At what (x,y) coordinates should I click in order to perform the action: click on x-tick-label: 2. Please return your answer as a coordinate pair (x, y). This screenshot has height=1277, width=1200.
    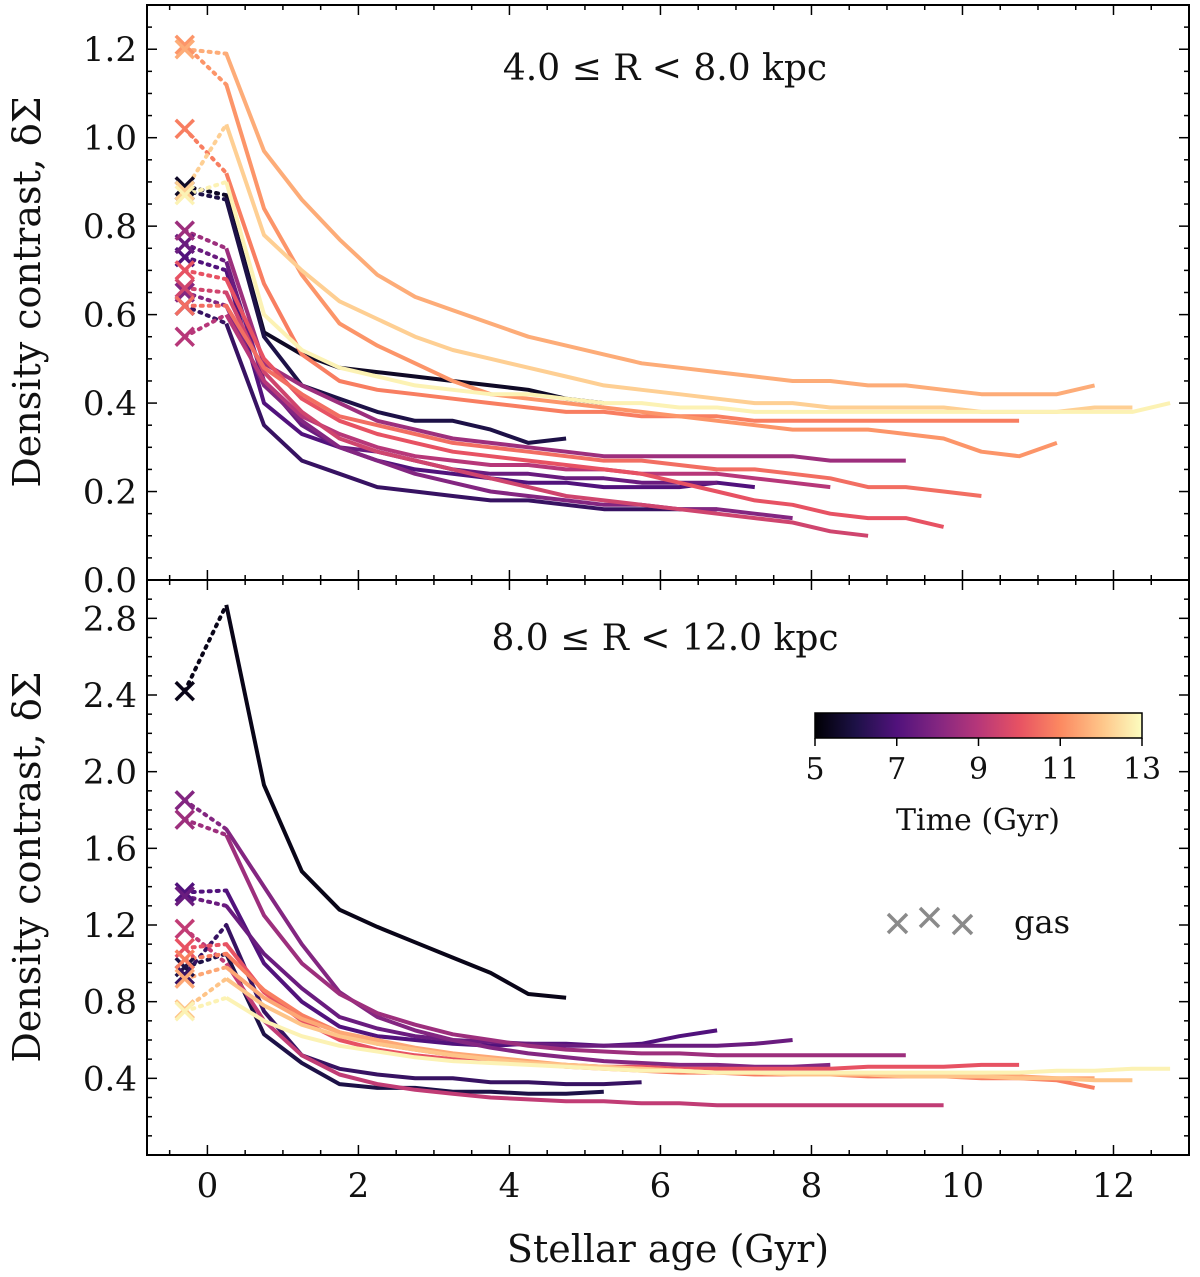
    Looking at the image, I should click on (359, 1186).